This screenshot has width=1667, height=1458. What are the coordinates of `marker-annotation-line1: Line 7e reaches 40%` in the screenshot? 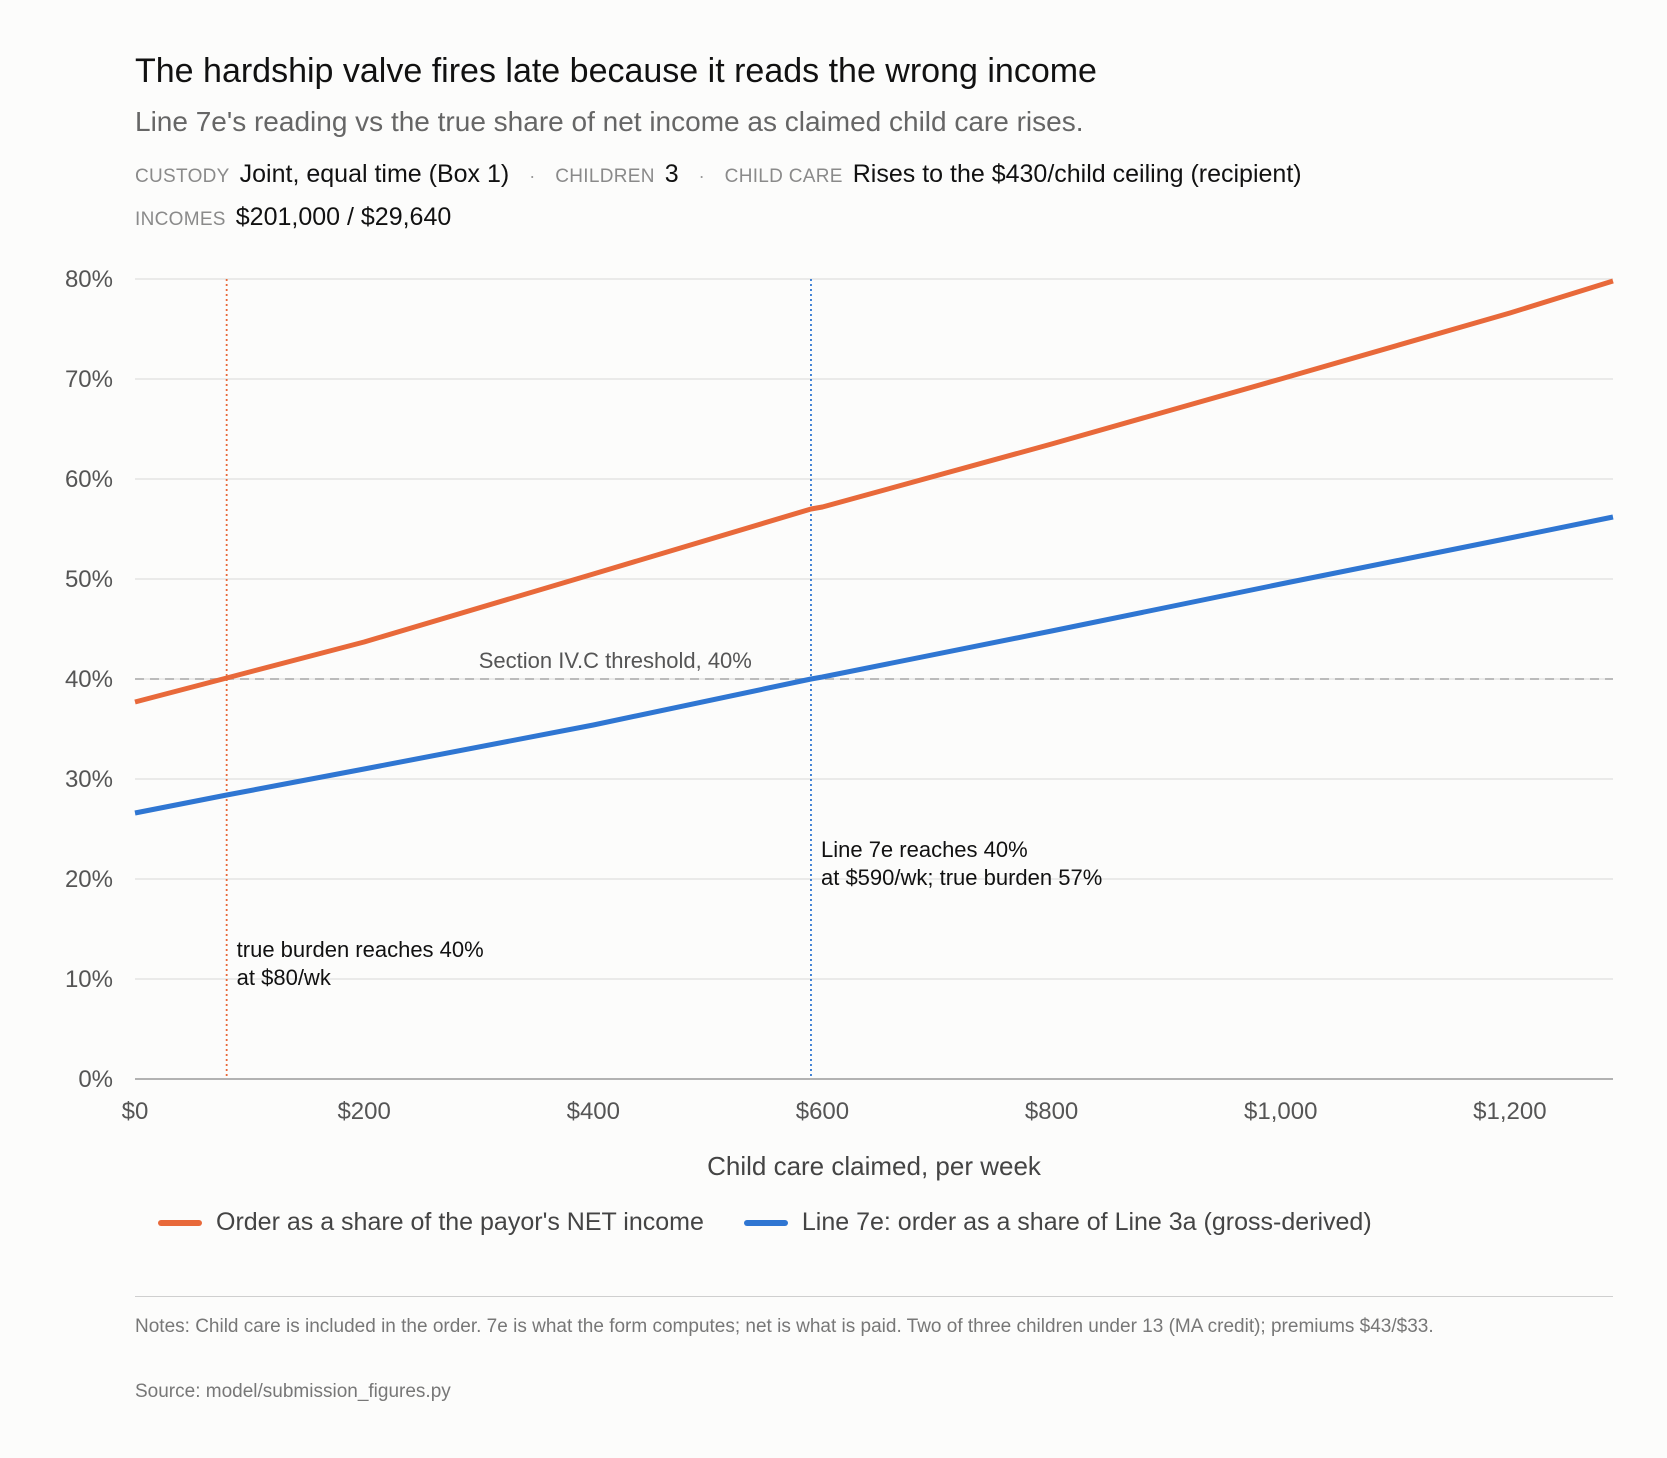 It's located at (924, 849).